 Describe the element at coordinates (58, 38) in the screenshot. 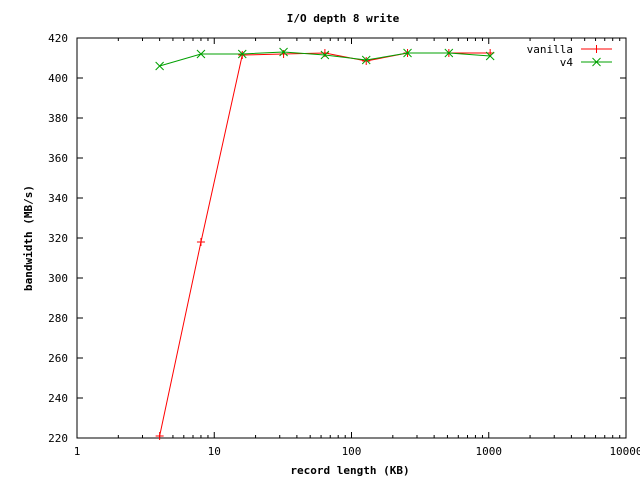

I see `y-tick-label: 420` at that location.